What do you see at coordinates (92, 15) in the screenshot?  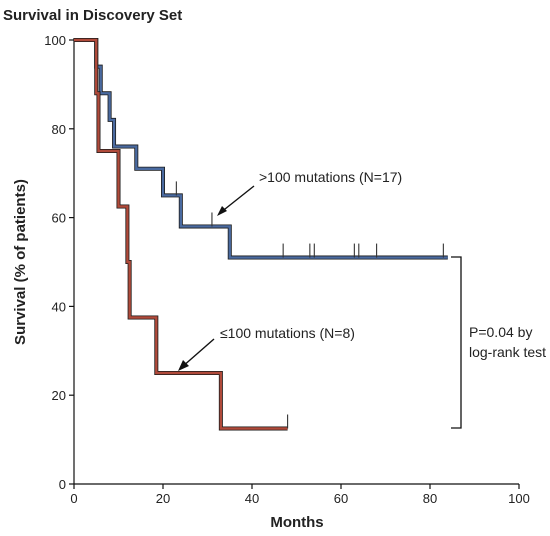 I see `chart-title: Survival in Discovery Set` at bounding box center [92, 15].